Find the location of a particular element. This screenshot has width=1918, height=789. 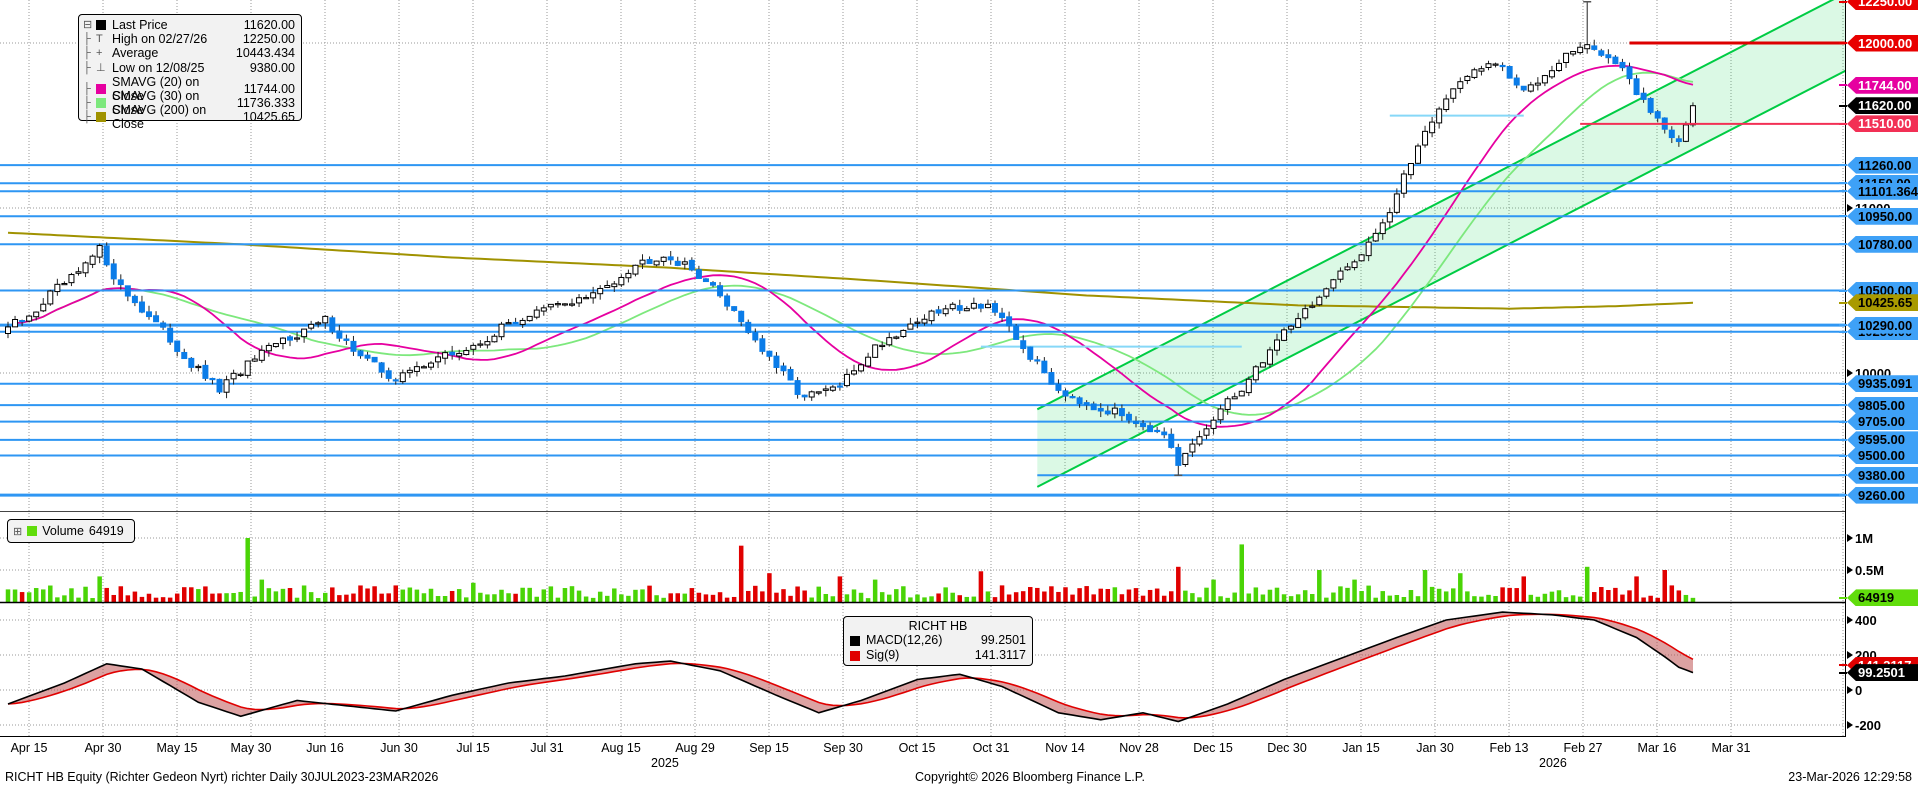

legend-value: 9380.00 is located at coordinates (272, 67).